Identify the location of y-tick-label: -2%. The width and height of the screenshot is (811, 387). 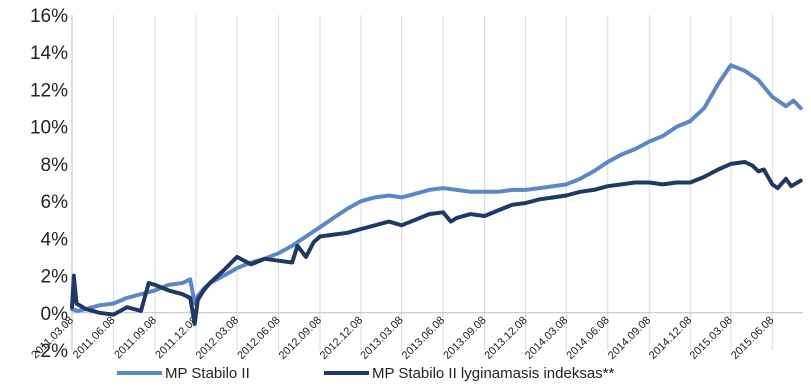
(51, 351).